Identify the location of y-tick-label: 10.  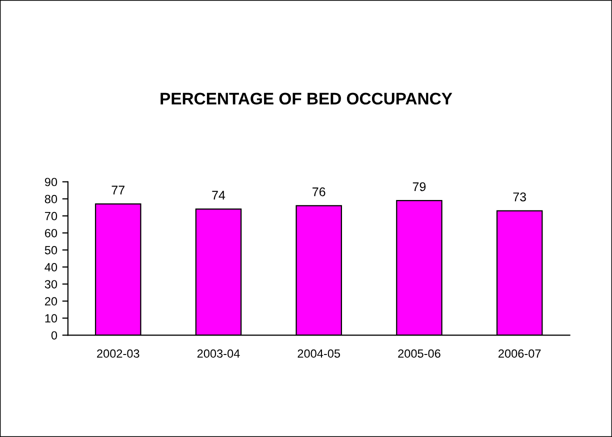
(51, 318).